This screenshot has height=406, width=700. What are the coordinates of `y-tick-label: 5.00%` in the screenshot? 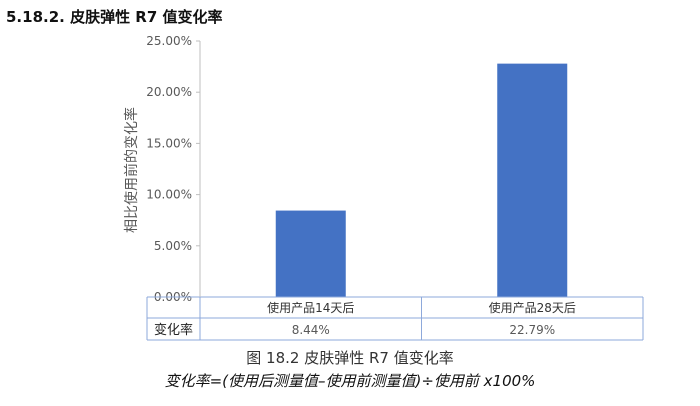 It's located at (173, 246).